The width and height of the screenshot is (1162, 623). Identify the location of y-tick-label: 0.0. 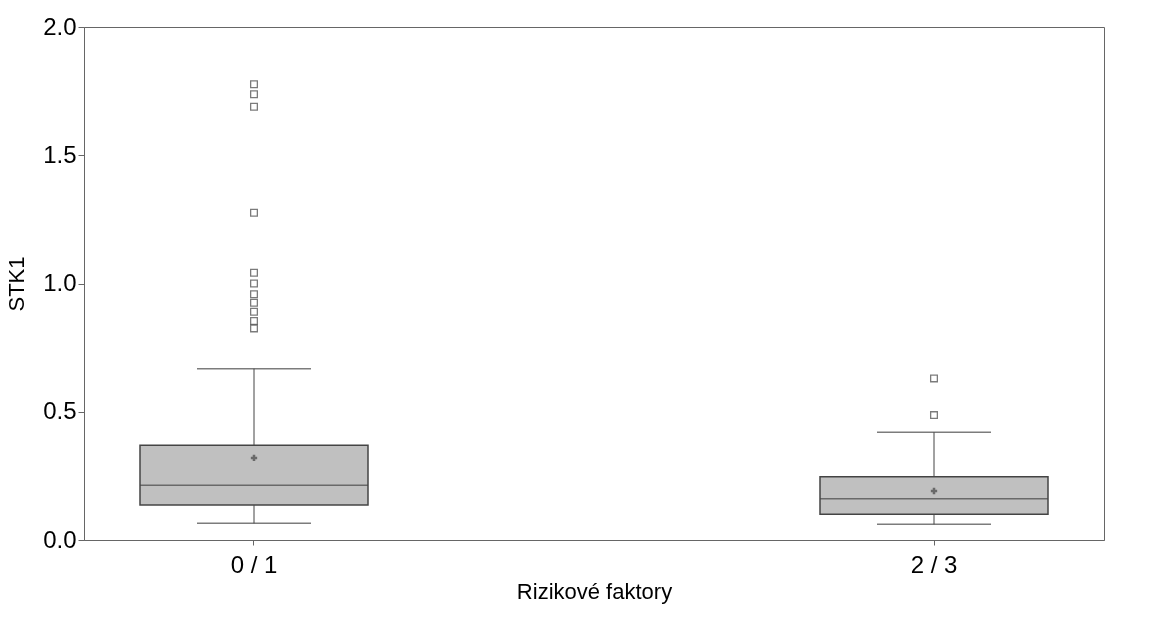
(60, 539).